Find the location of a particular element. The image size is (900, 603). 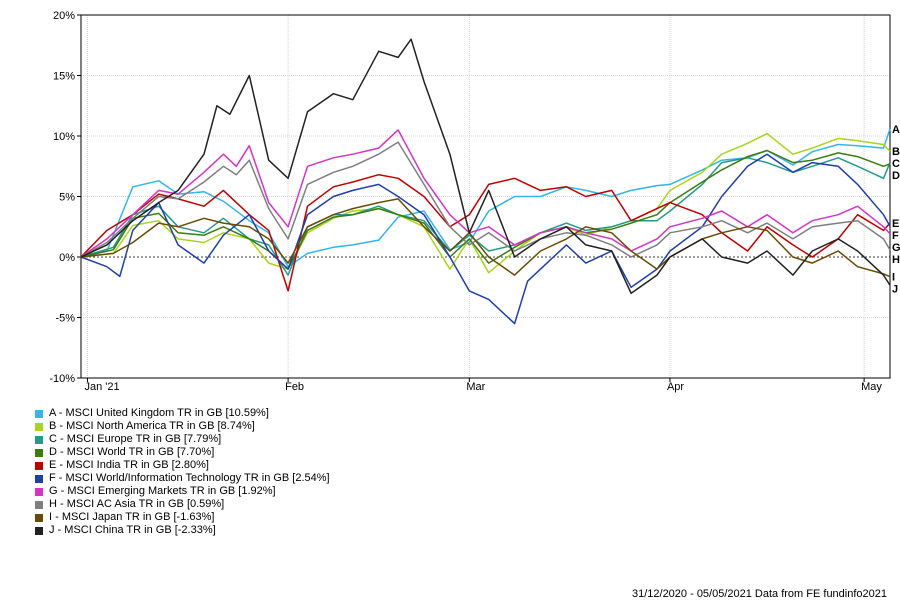

x-tick-label: May is located at coordinates (871, 387).